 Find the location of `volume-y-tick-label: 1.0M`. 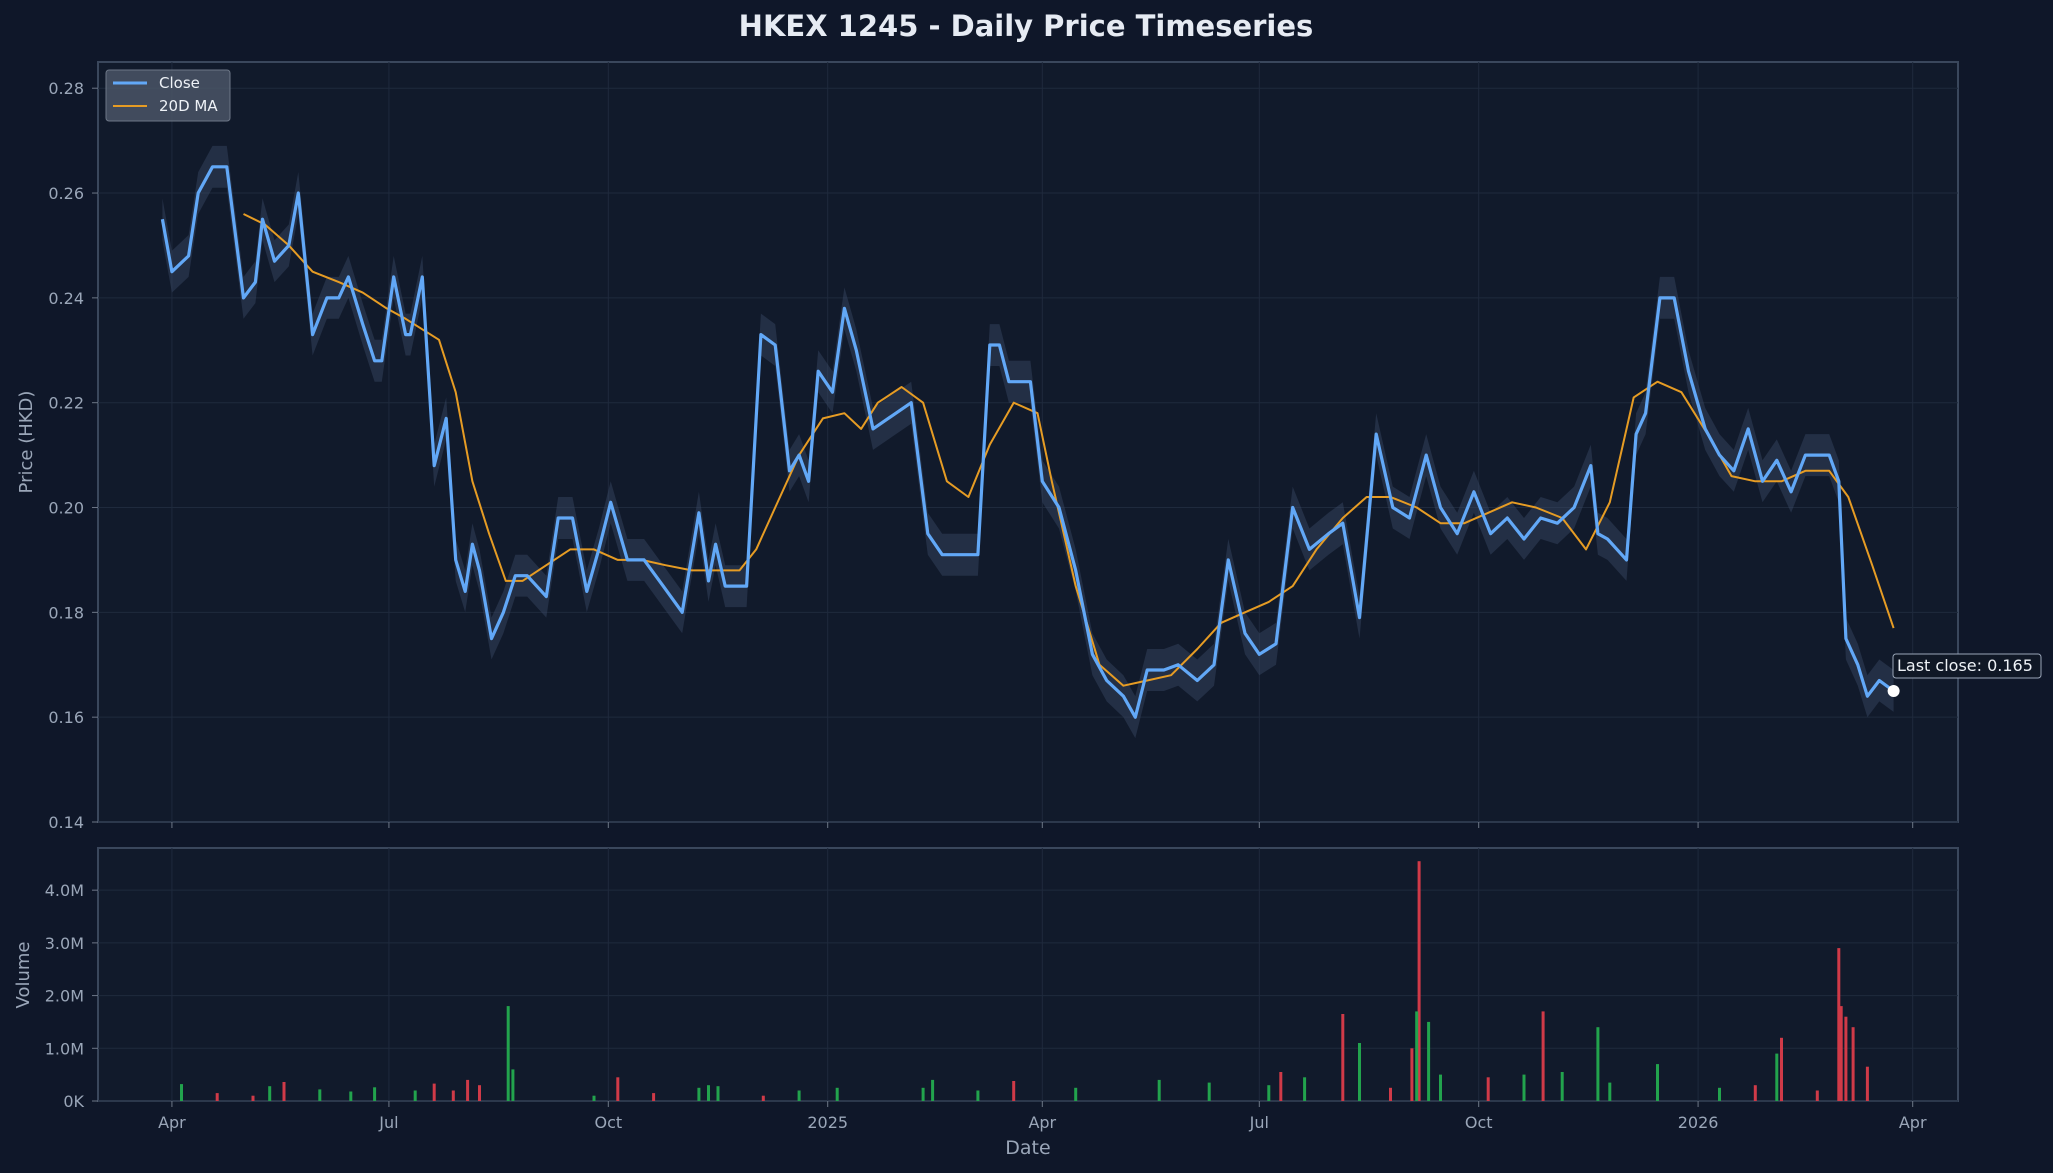

volume-y-tick-label: 1.0M is located at coordinates (64, 1048).